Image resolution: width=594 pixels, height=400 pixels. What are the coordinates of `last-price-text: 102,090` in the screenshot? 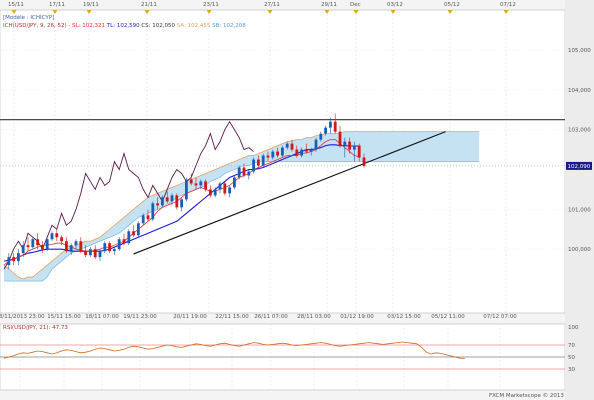 It's located at (579, 167).